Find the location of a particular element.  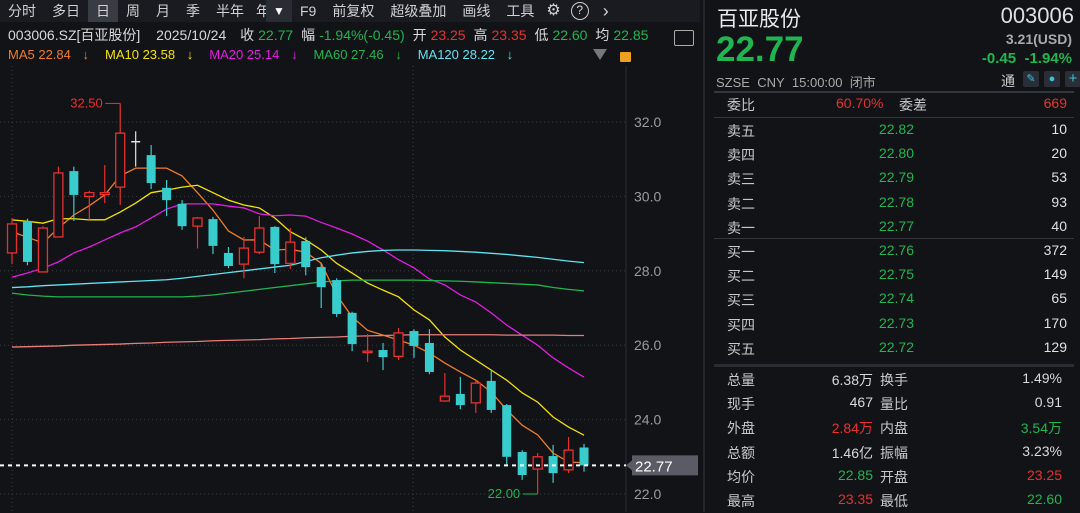

bell-icon: ● is located at coordinates (1052, 79).